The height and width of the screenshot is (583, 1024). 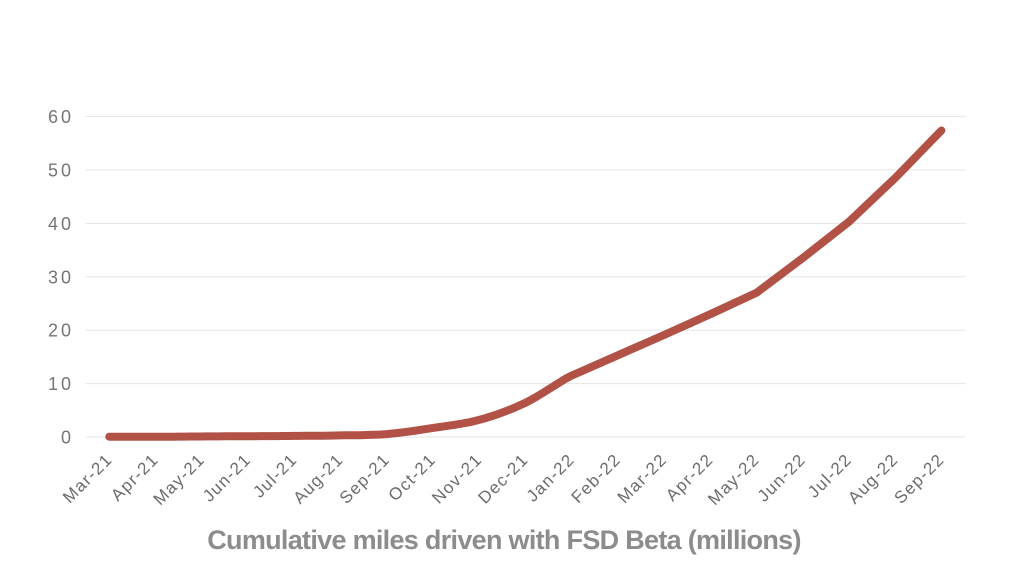 I want to click on svg-text: 20, so click(x=61, y=331).